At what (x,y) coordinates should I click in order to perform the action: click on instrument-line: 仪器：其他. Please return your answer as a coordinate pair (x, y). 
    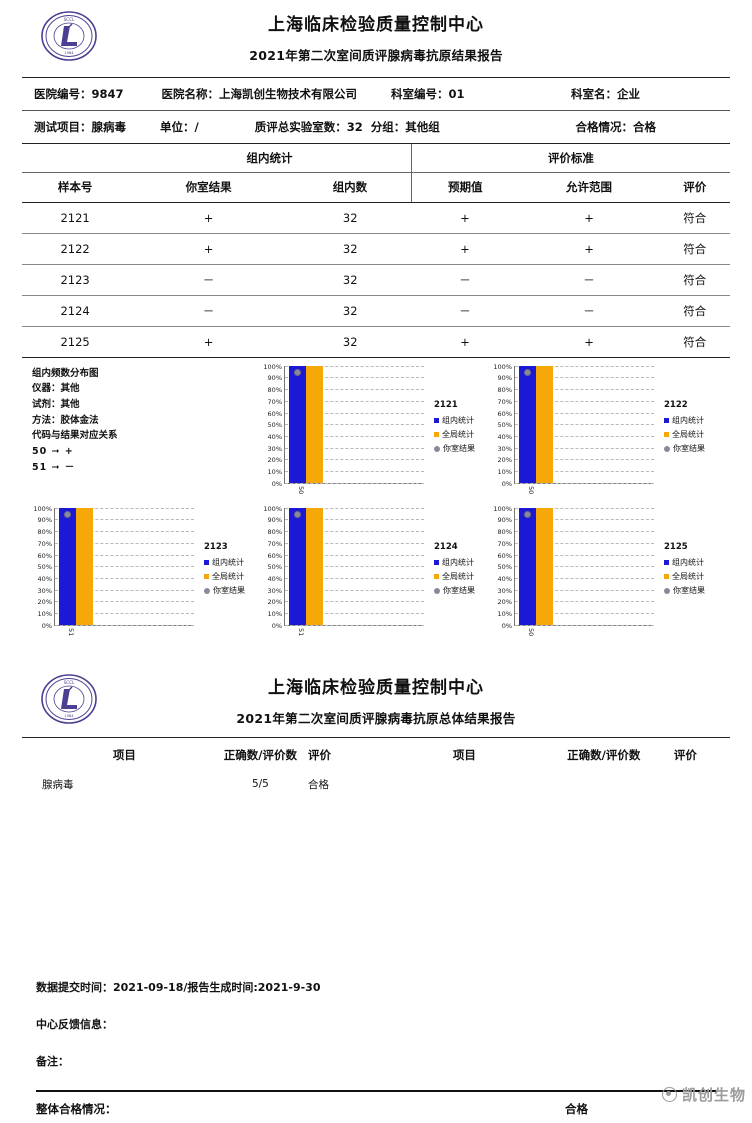
    Looking at the image, I should click on (56, 389).